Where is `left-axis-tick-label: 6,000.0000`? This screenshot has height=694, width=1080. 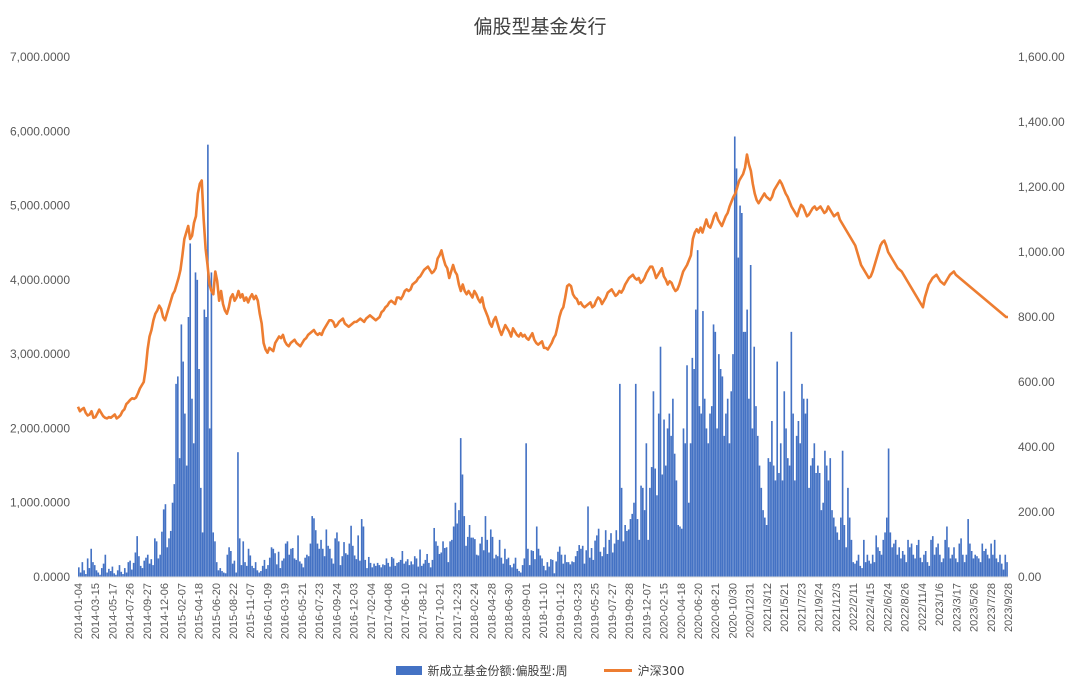
left-axis-tick-label: 6,000.0000 is located at coordinates (40, 131).